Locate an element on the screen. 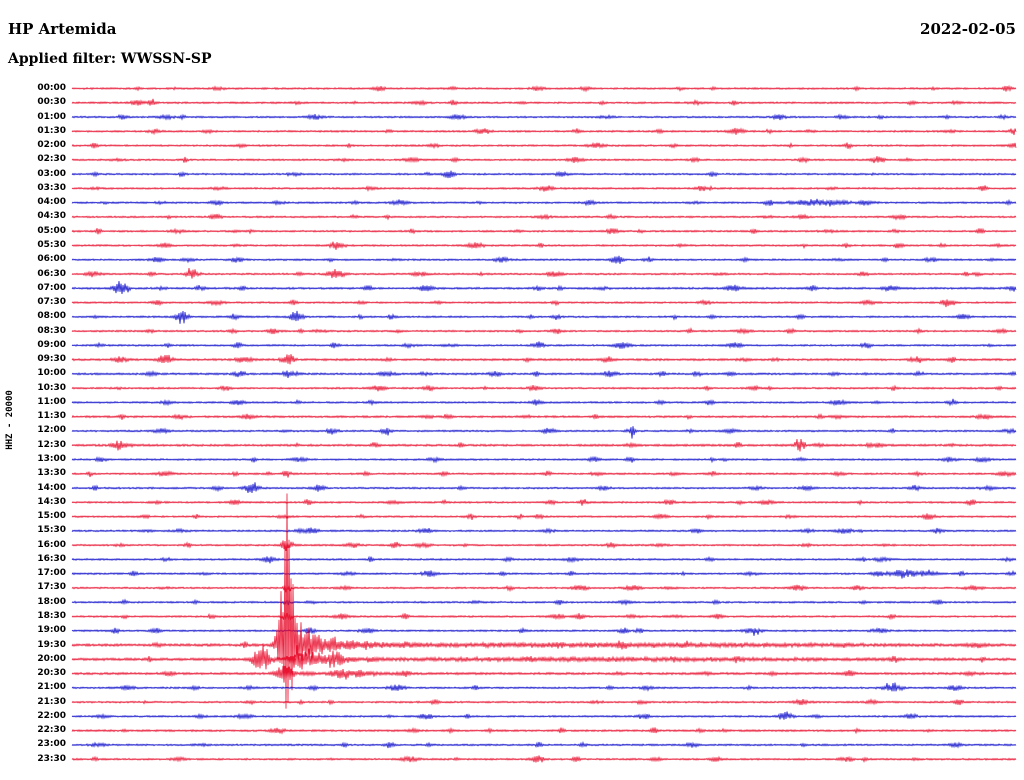 The height and width of the screenshot is (780, 1024). station-title: HP Artemida is located at coordinates (62, 29).